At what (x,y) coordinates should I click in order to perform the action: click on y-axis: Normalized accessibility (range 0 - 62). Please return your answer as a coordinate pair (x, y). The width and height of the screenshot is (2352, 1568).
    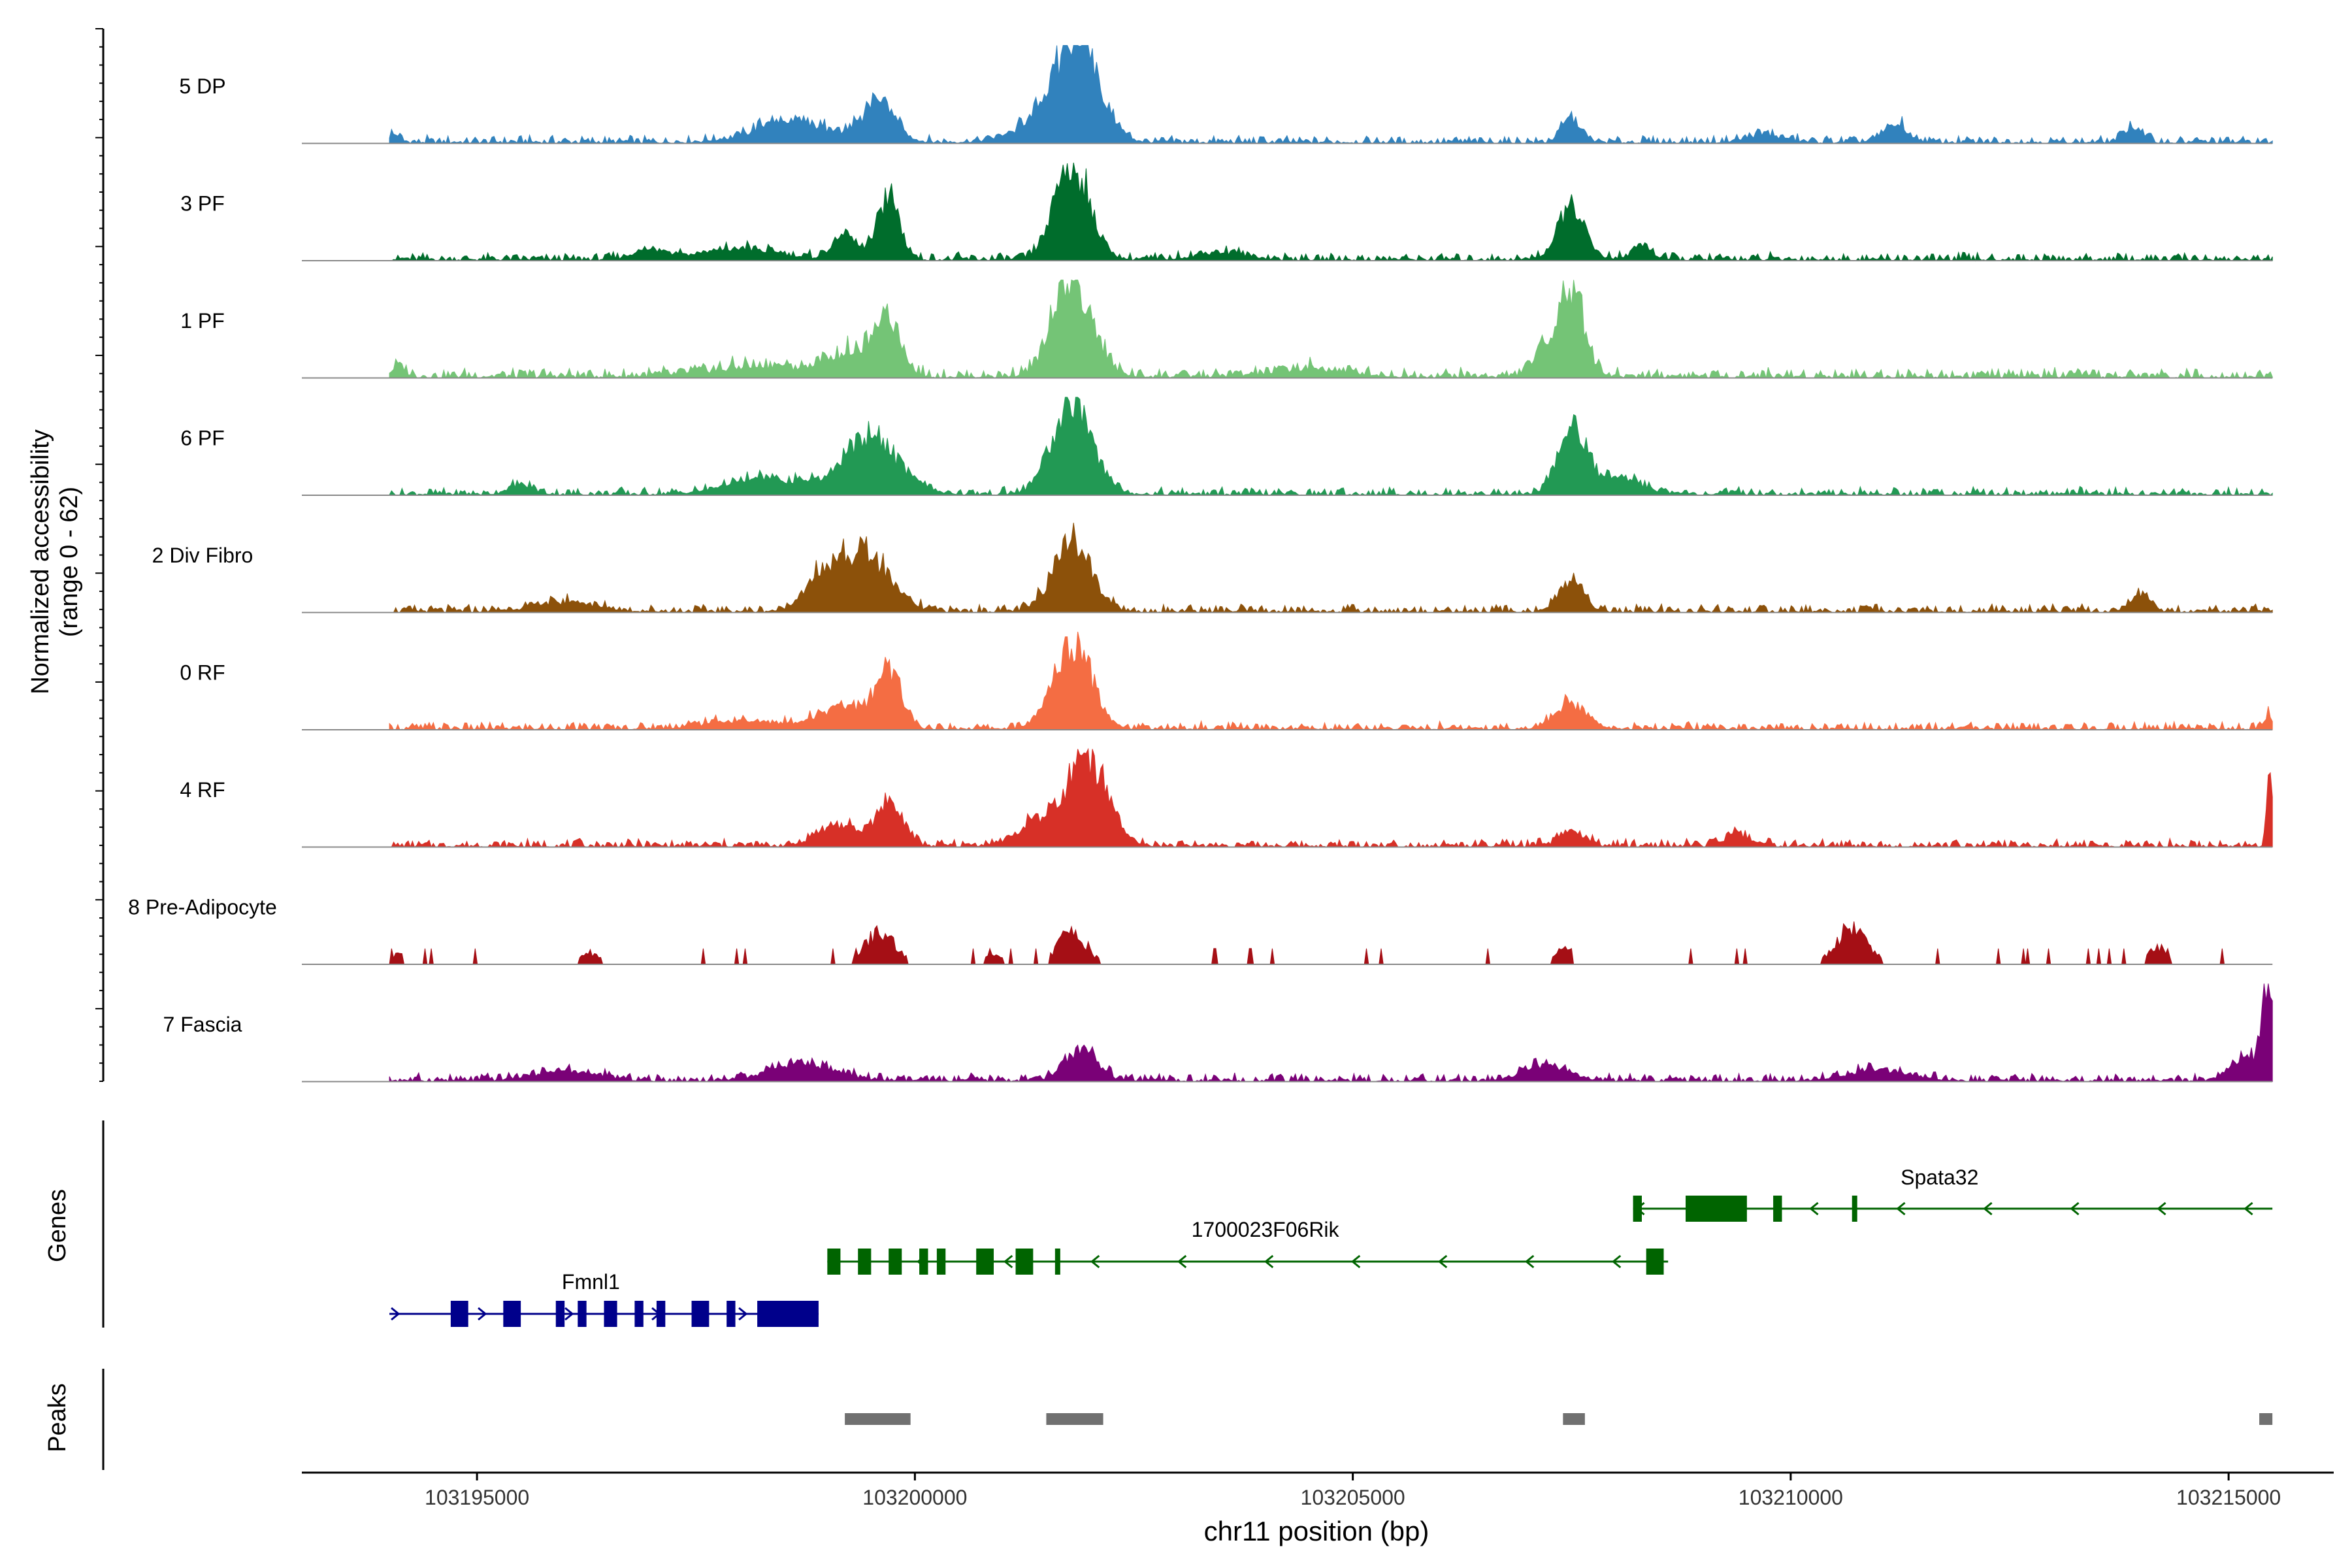
    Looking at the image, I should click on (66, 555).